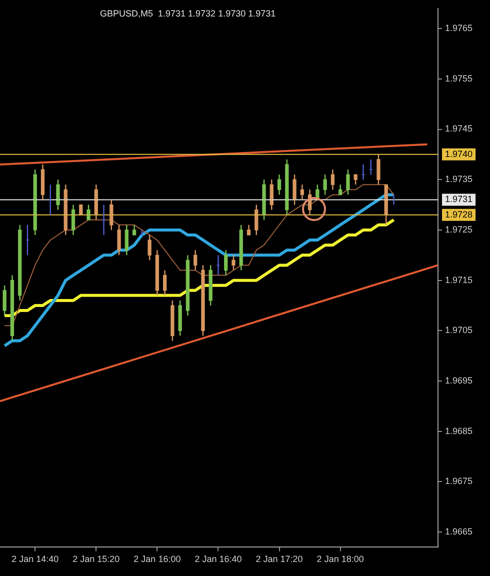 The height and width of the screenshot is (576, 490). Describe the element at coordinates (188, 13) in the screenshot. I see `chart-title: GBPUSD,M5 1.9731 1.9732 1.9730 1.9731` at that location.